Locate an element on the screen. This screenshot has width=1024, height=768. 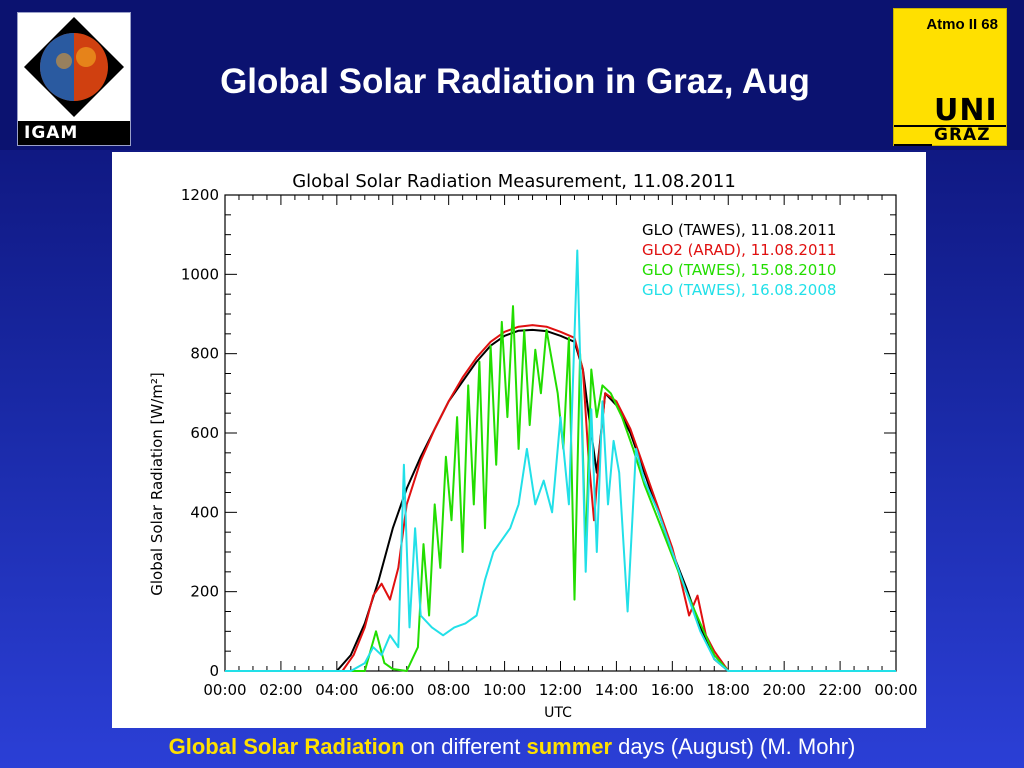
y-tick-label: 200 is located at coordinates (204, 592).